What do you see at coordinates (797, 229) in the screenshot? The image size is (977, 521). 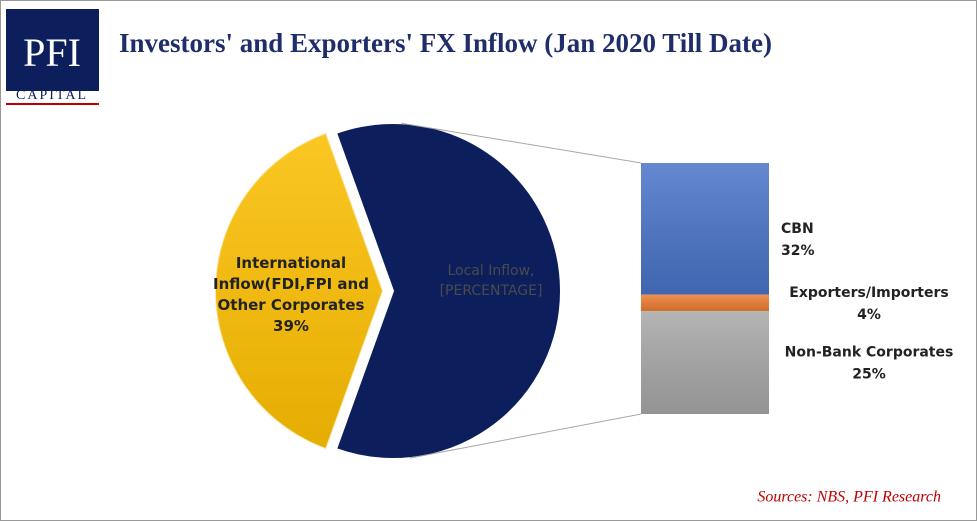 I see `segment-label: CBN` at bounding box center [797, 229].